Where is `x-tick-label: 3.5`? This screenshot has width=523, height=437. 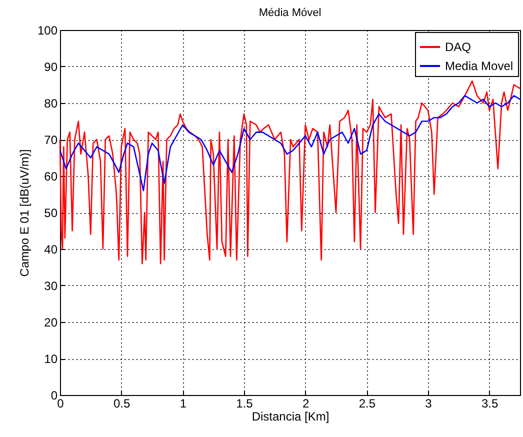 x-tick-label: 3.5 is located at coordinates (489, 403).